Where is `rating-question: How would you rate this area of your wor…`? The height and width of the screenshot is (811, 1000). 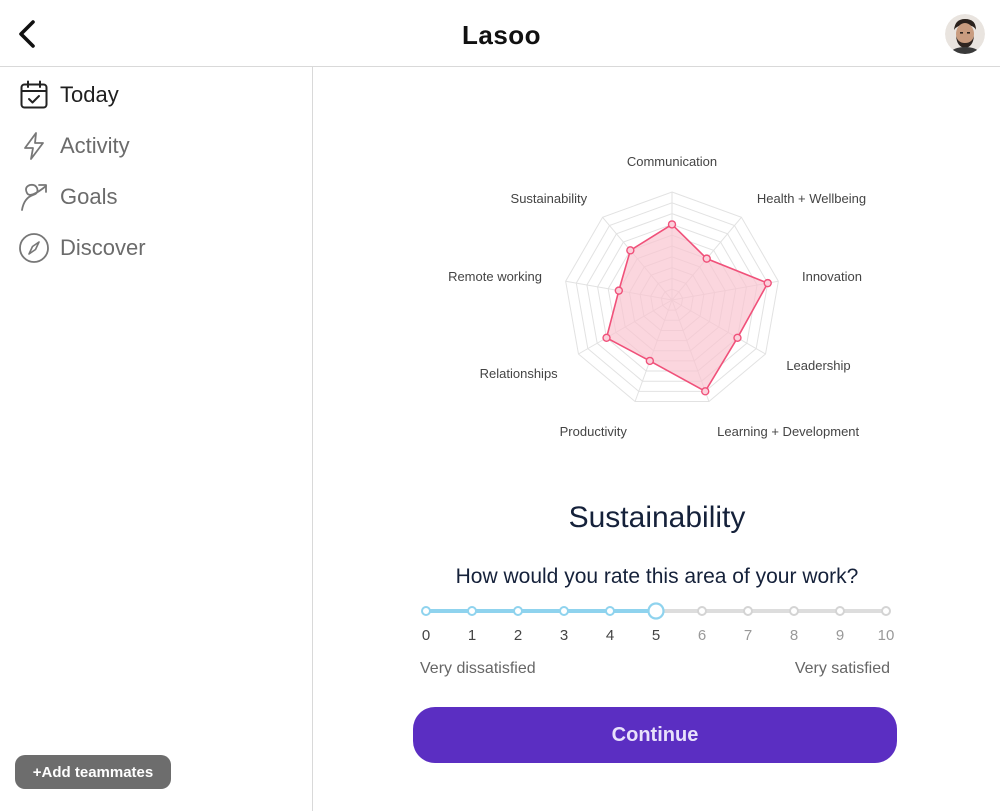 rating-question: How would you rate this area of your wor… is located at coordinates (657, 576).